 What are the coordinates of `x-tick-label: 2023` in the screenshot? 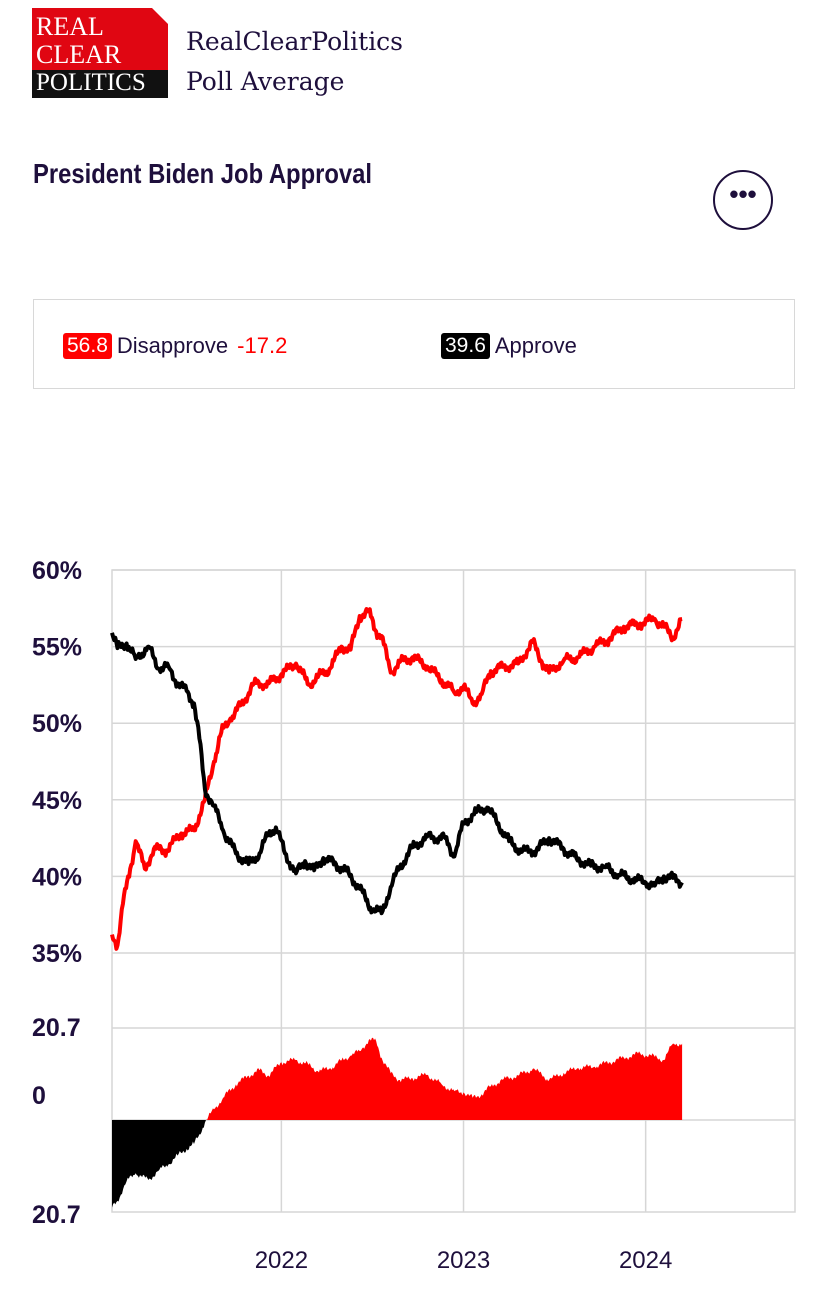 It's located at (463, 1260).